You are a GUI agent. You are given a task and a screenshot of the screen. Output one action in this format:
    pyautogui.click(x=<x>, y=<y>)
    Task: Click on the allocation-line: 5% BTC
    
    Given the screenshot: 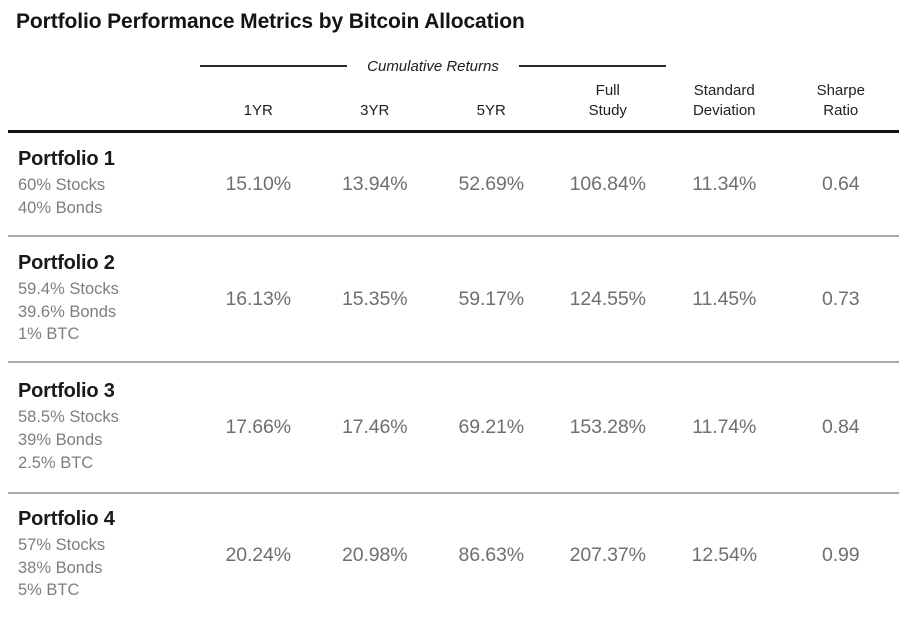 What is the action you would take?
    pyautogui.click(x=49, y=590)
    